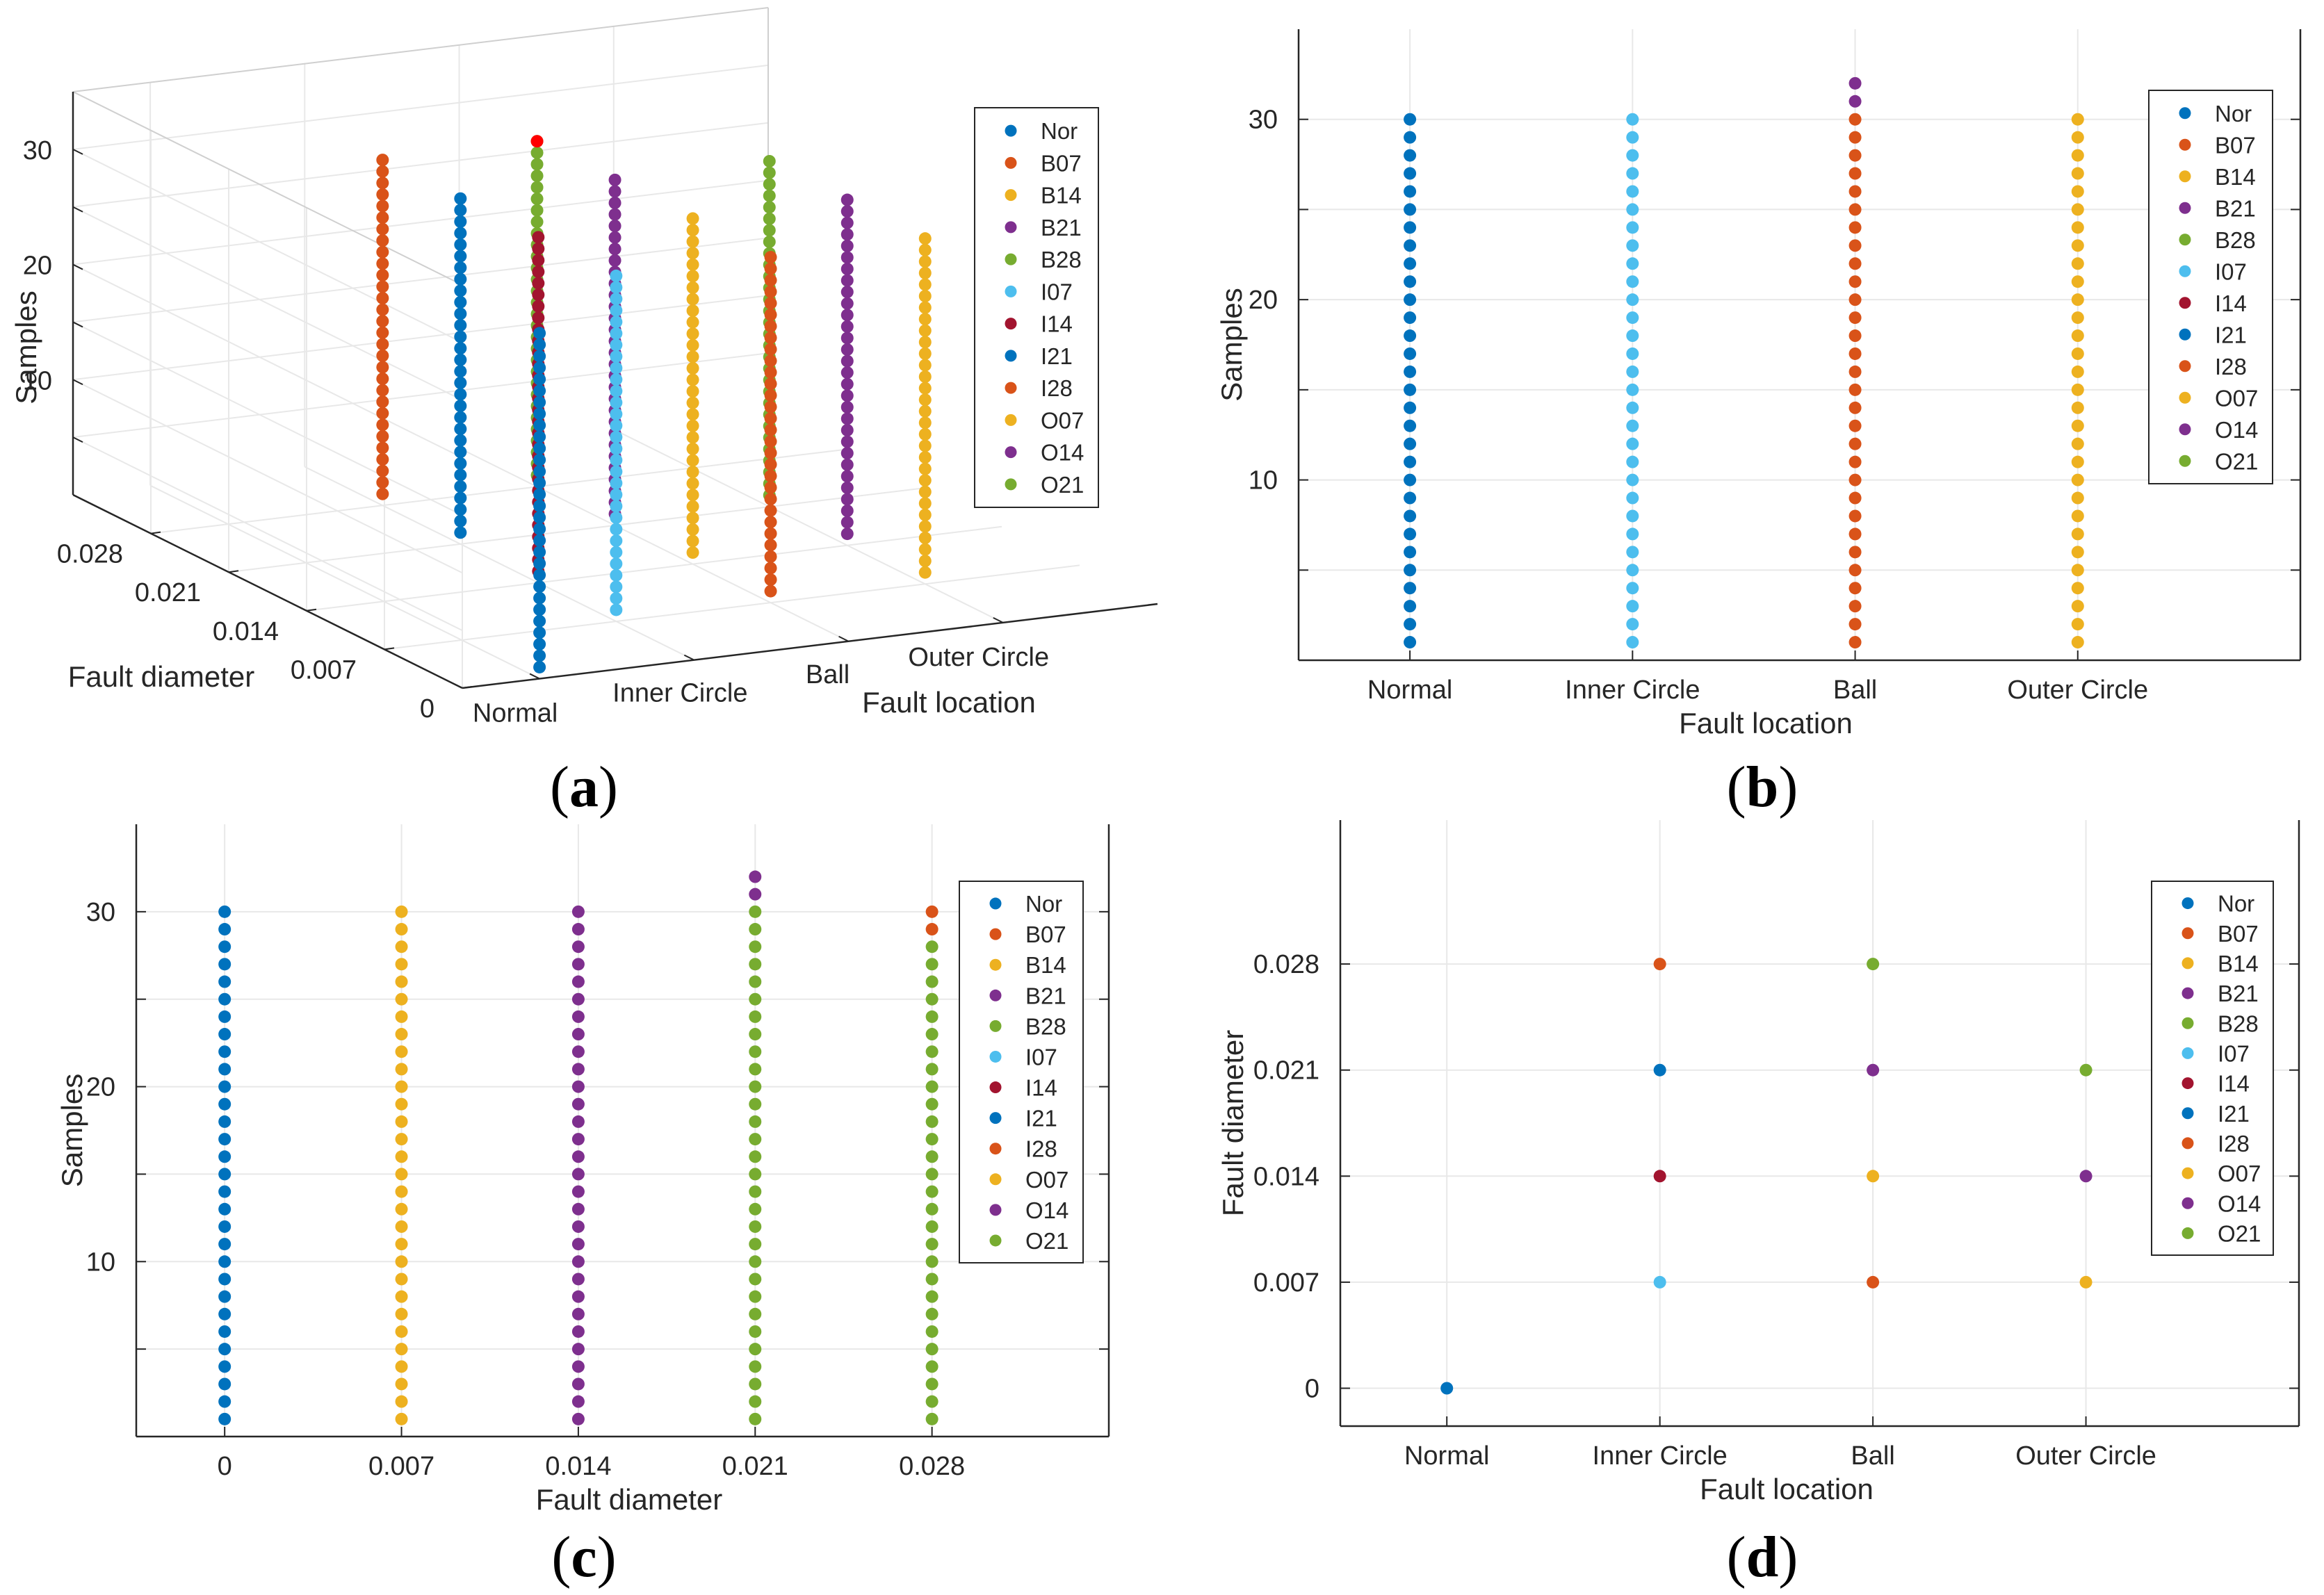  Describe the element at coordinates (225, 1466) in the screenshot. I see `x-tick-label: 0` at that location.